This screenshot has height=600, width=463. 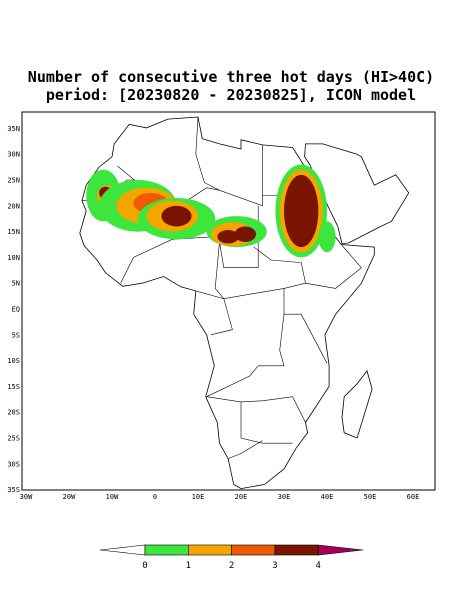 I want to click on lat-label: 30S, so click(x=13, y=464).